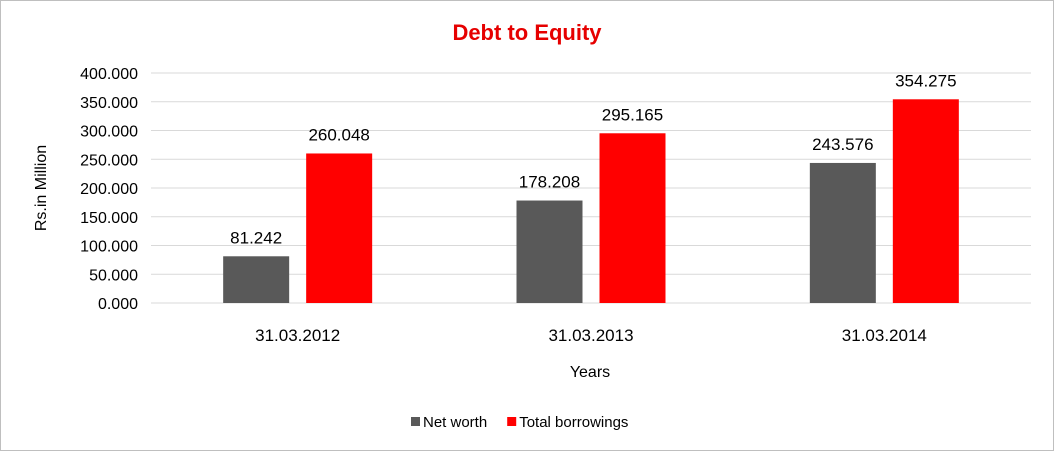 The image size is (1054, 451). What do you see at coordinates (573, 422) in the screenshot?
I see `legend-label: Total borrowings` at bounding box center [573, 422].